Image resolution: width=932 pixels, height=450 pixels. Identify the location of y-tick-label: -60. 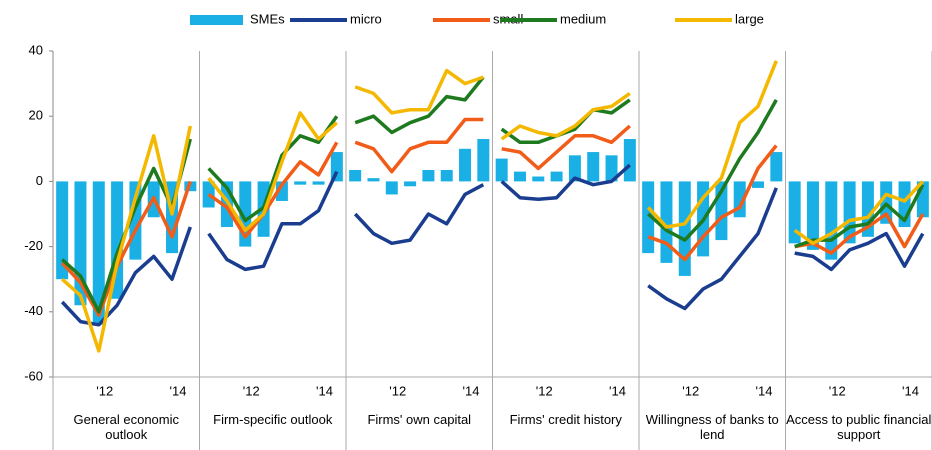
(33, 375).